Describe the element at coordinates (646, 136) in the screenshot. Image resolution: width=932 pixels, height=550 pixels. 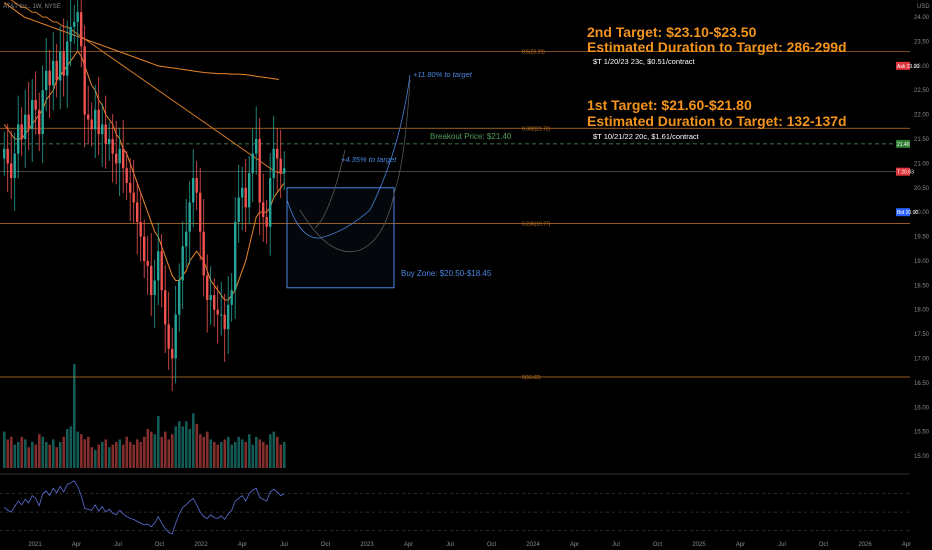
I see `target1-option: $T 10/21/22 20c, $1.61/contract` at that location.